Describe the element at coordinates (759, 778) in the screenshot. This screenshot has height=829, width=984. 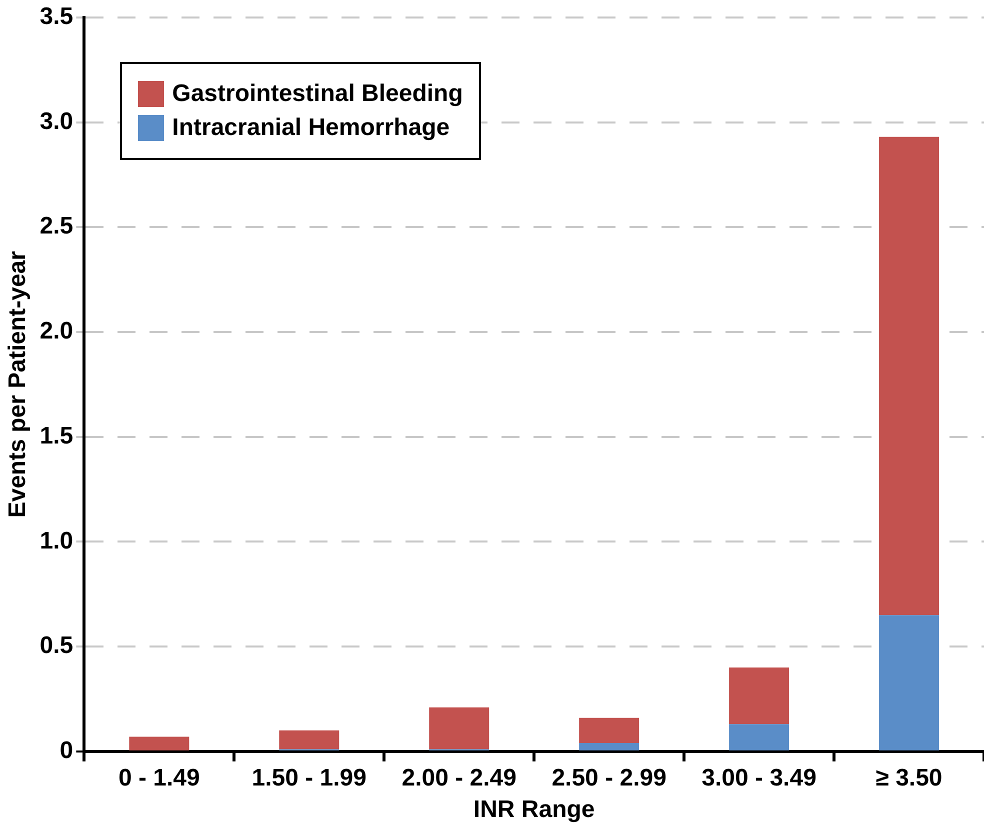
I see `x-tick-label: 3.00 - 3.49` at that location.